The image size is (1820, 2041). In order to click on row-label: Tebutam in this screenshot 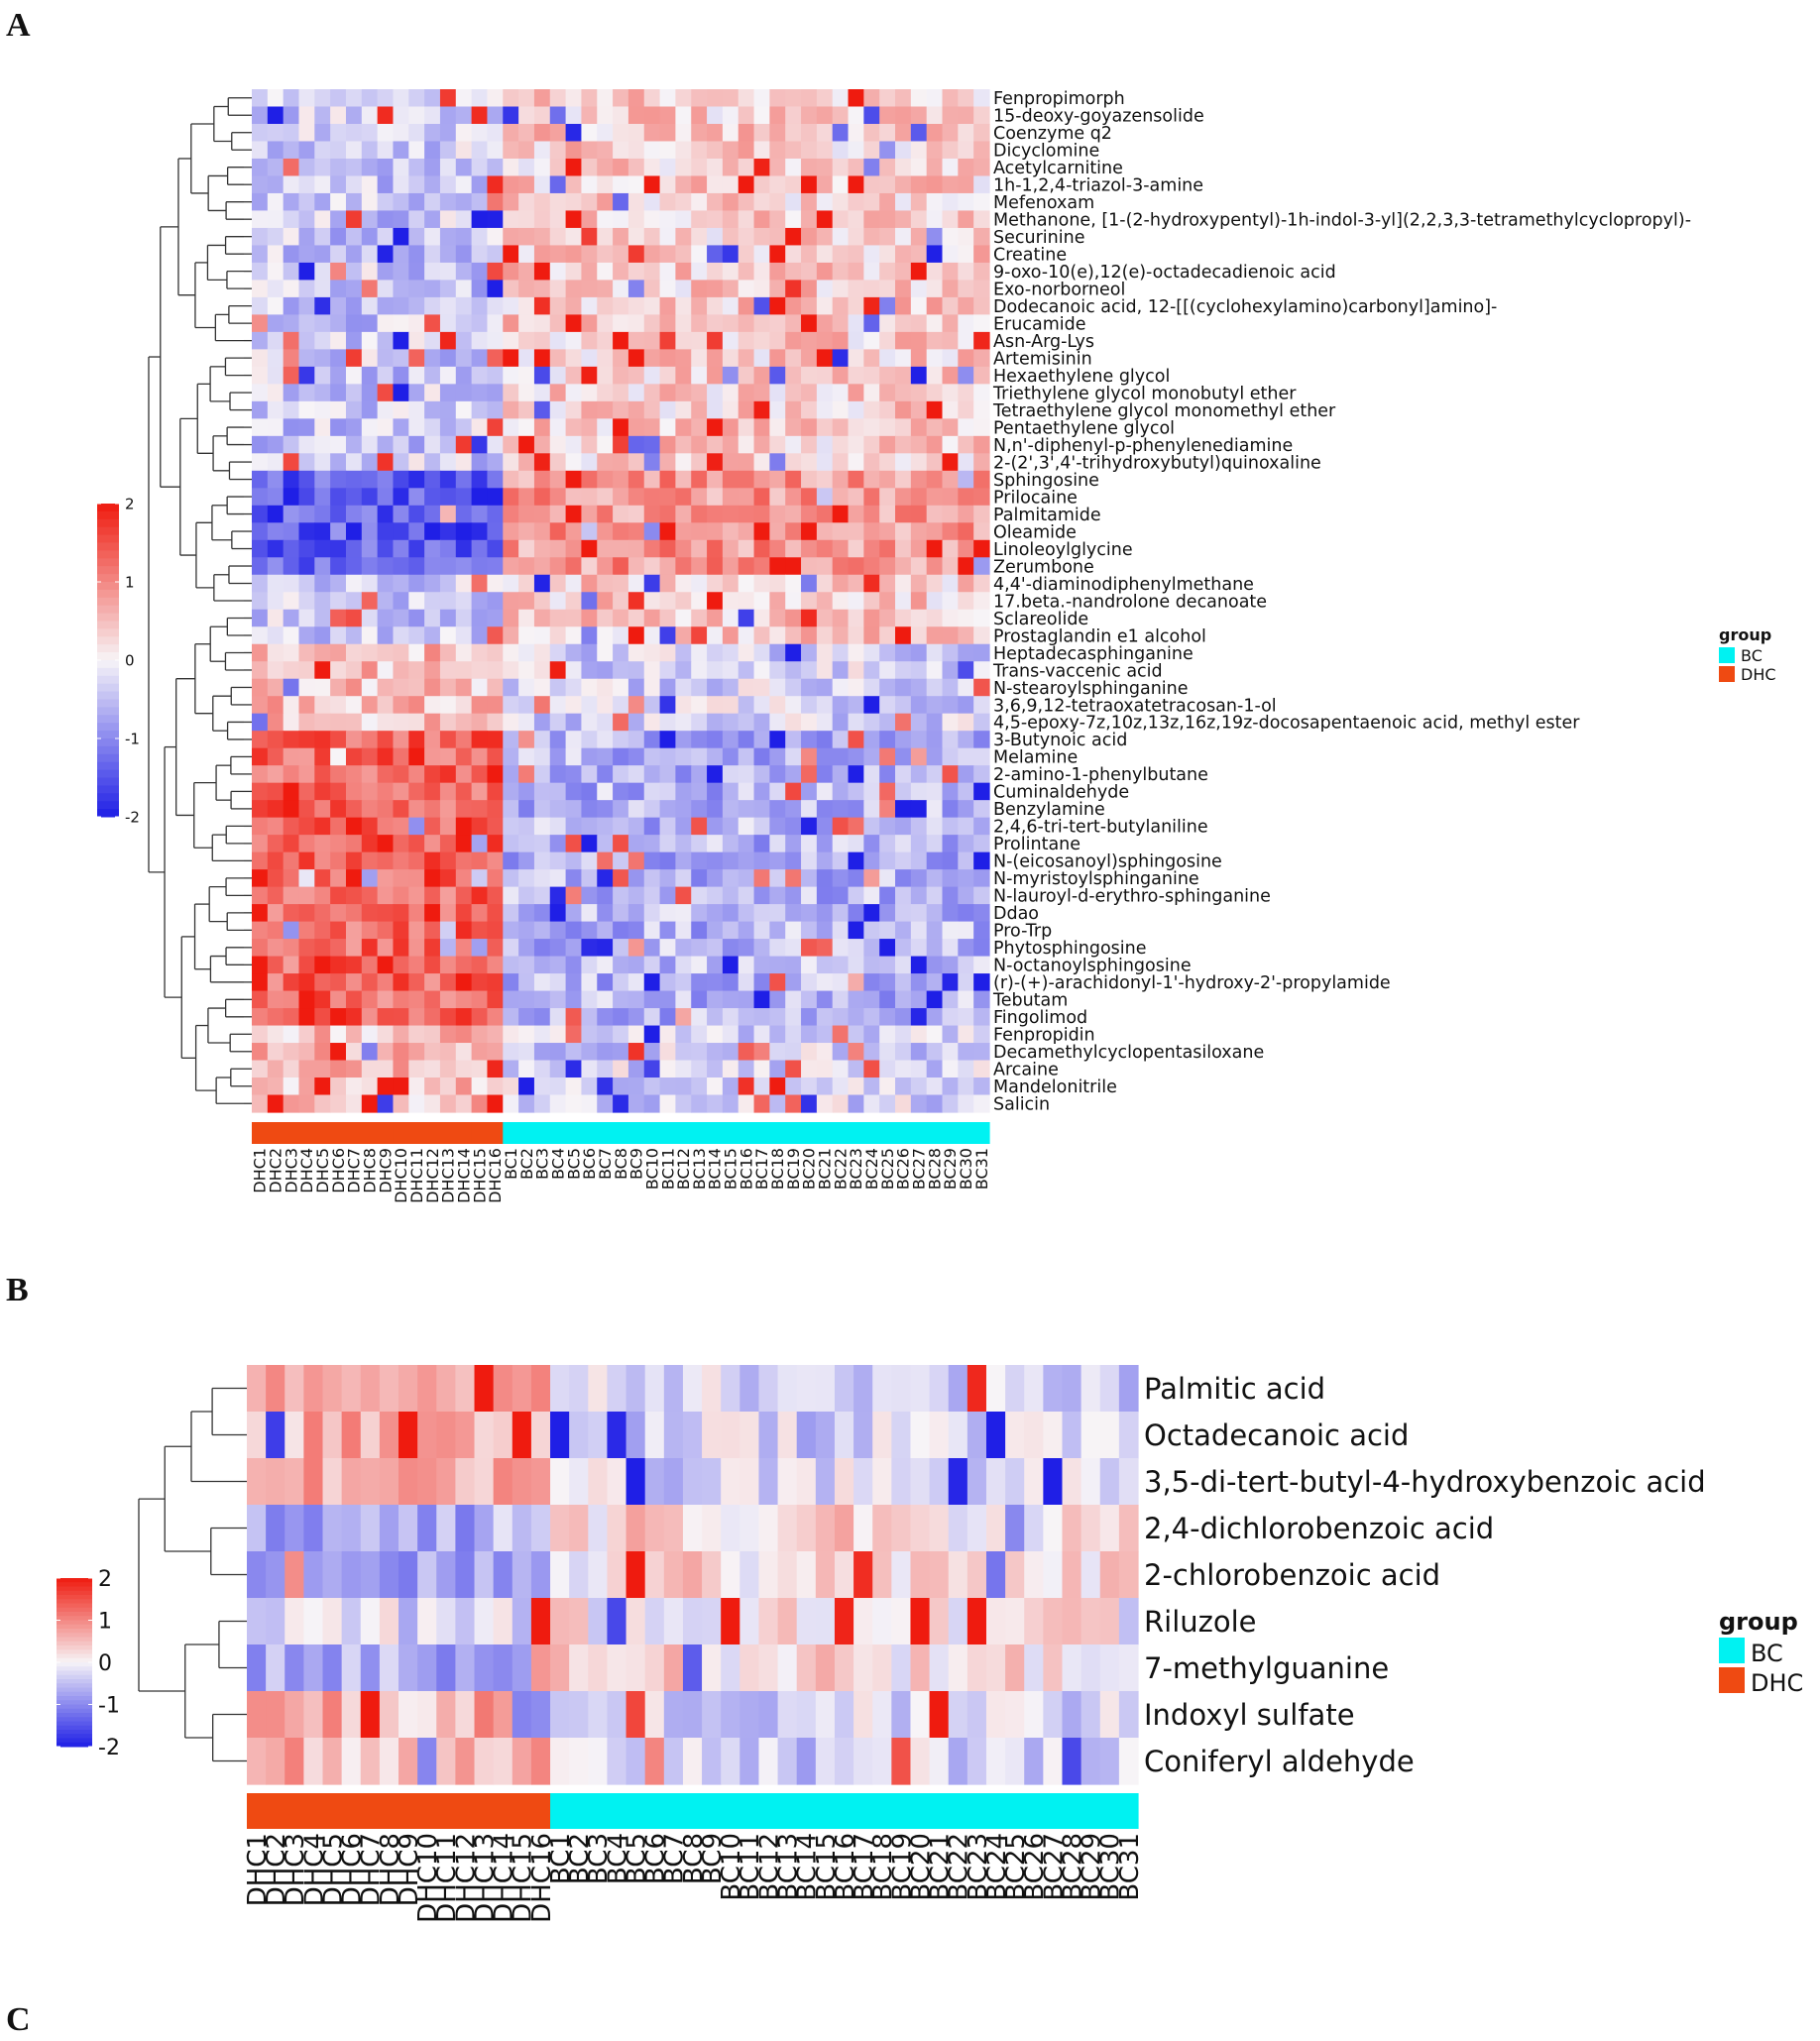, I will do `click(1030, 1001)`.